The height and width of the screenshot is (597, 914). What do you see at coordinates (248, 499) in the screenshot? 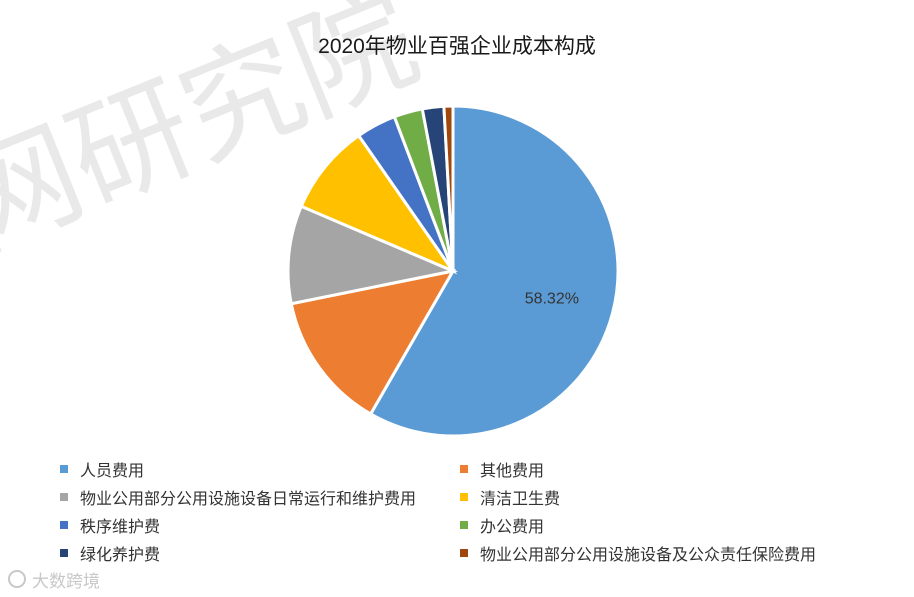
I see `legend-label: 物业公用部分公用设施设备日常运行和维护费用` at bounding box center [248, 499].